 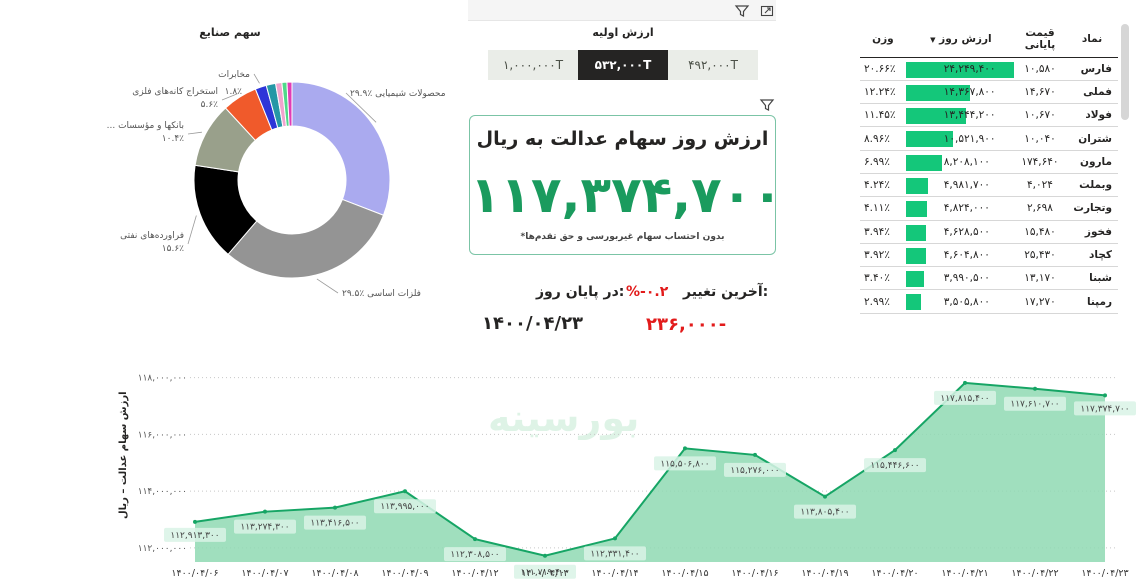 I want to click on data-label: ۱۱۲,۳۰۸,۵۰۰, so click(x=474, y=555).